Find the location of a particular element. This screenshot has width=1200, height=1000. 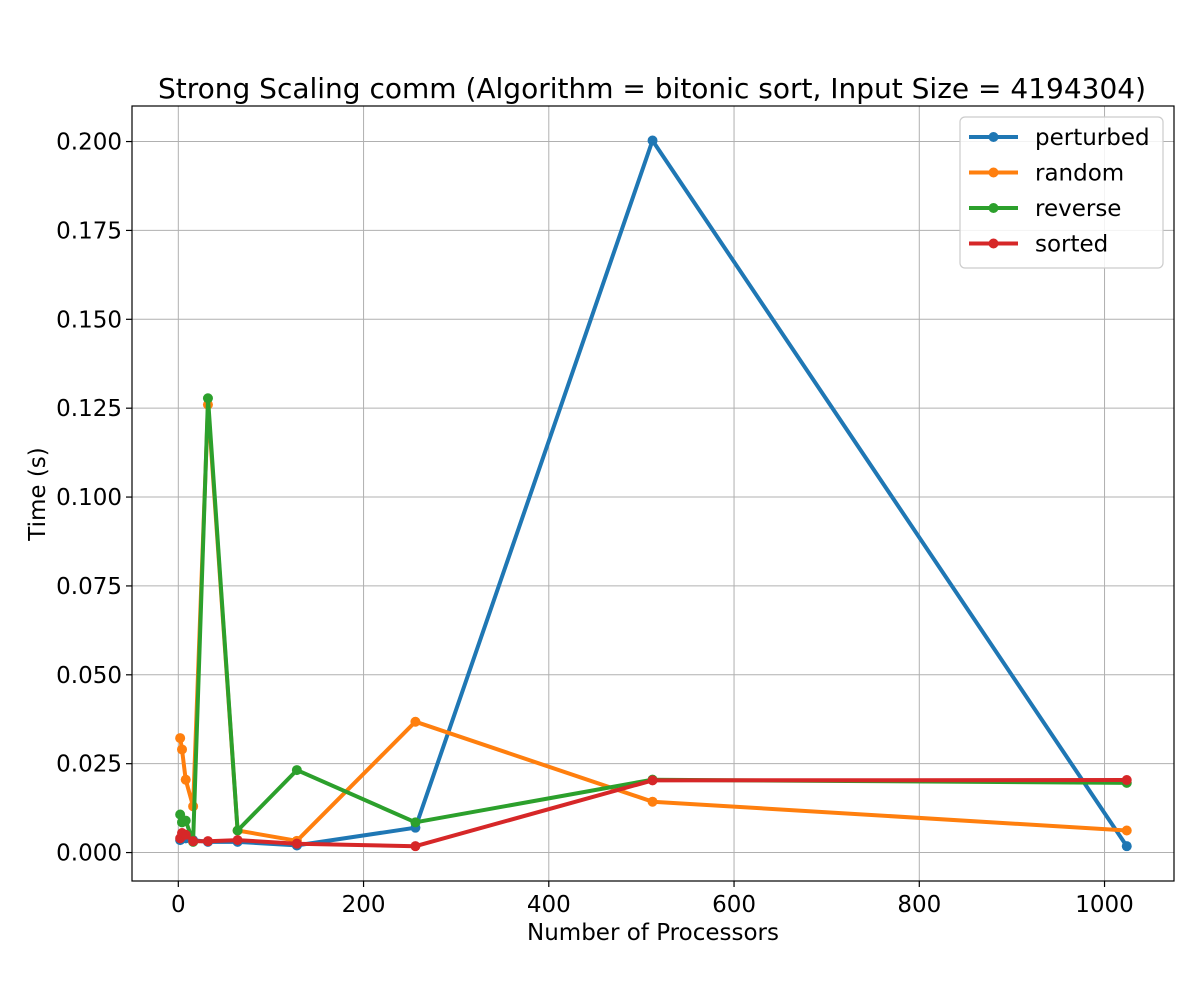

x-tick-label: 600 is located at coordinates (734, 905).